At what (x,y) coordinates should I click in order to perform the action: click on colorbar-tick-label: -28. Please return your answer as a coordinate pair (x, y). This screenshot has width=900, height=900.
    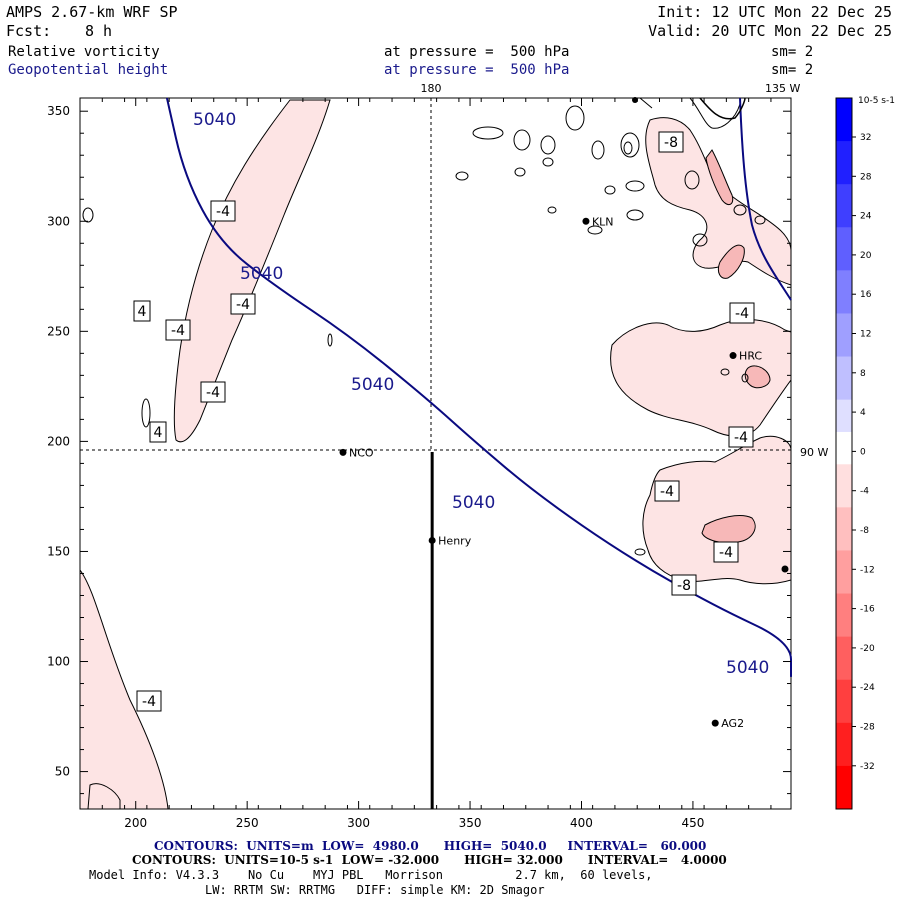
    Looking at the image, I should click on (867, 728).